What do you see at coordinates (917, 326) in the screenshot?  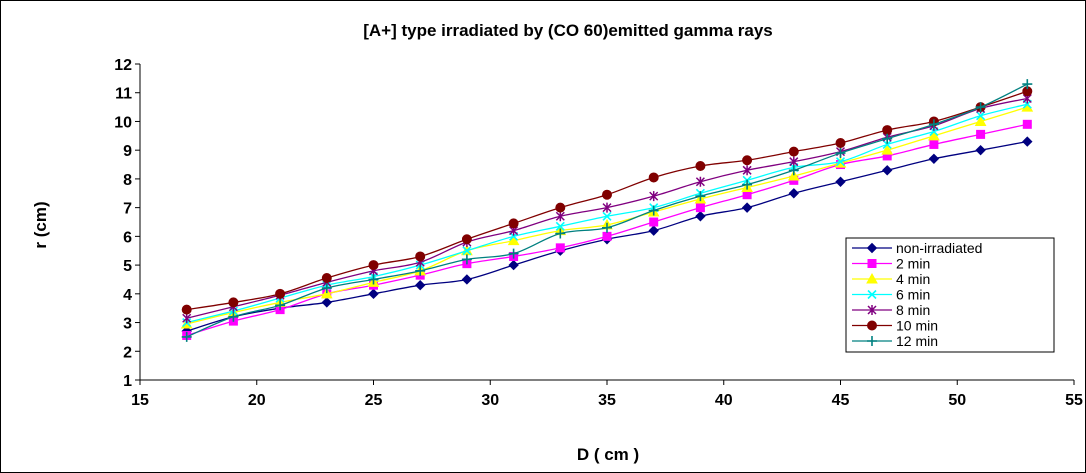 I see `legend-label: 10 min` at bounding box center [917, 326].